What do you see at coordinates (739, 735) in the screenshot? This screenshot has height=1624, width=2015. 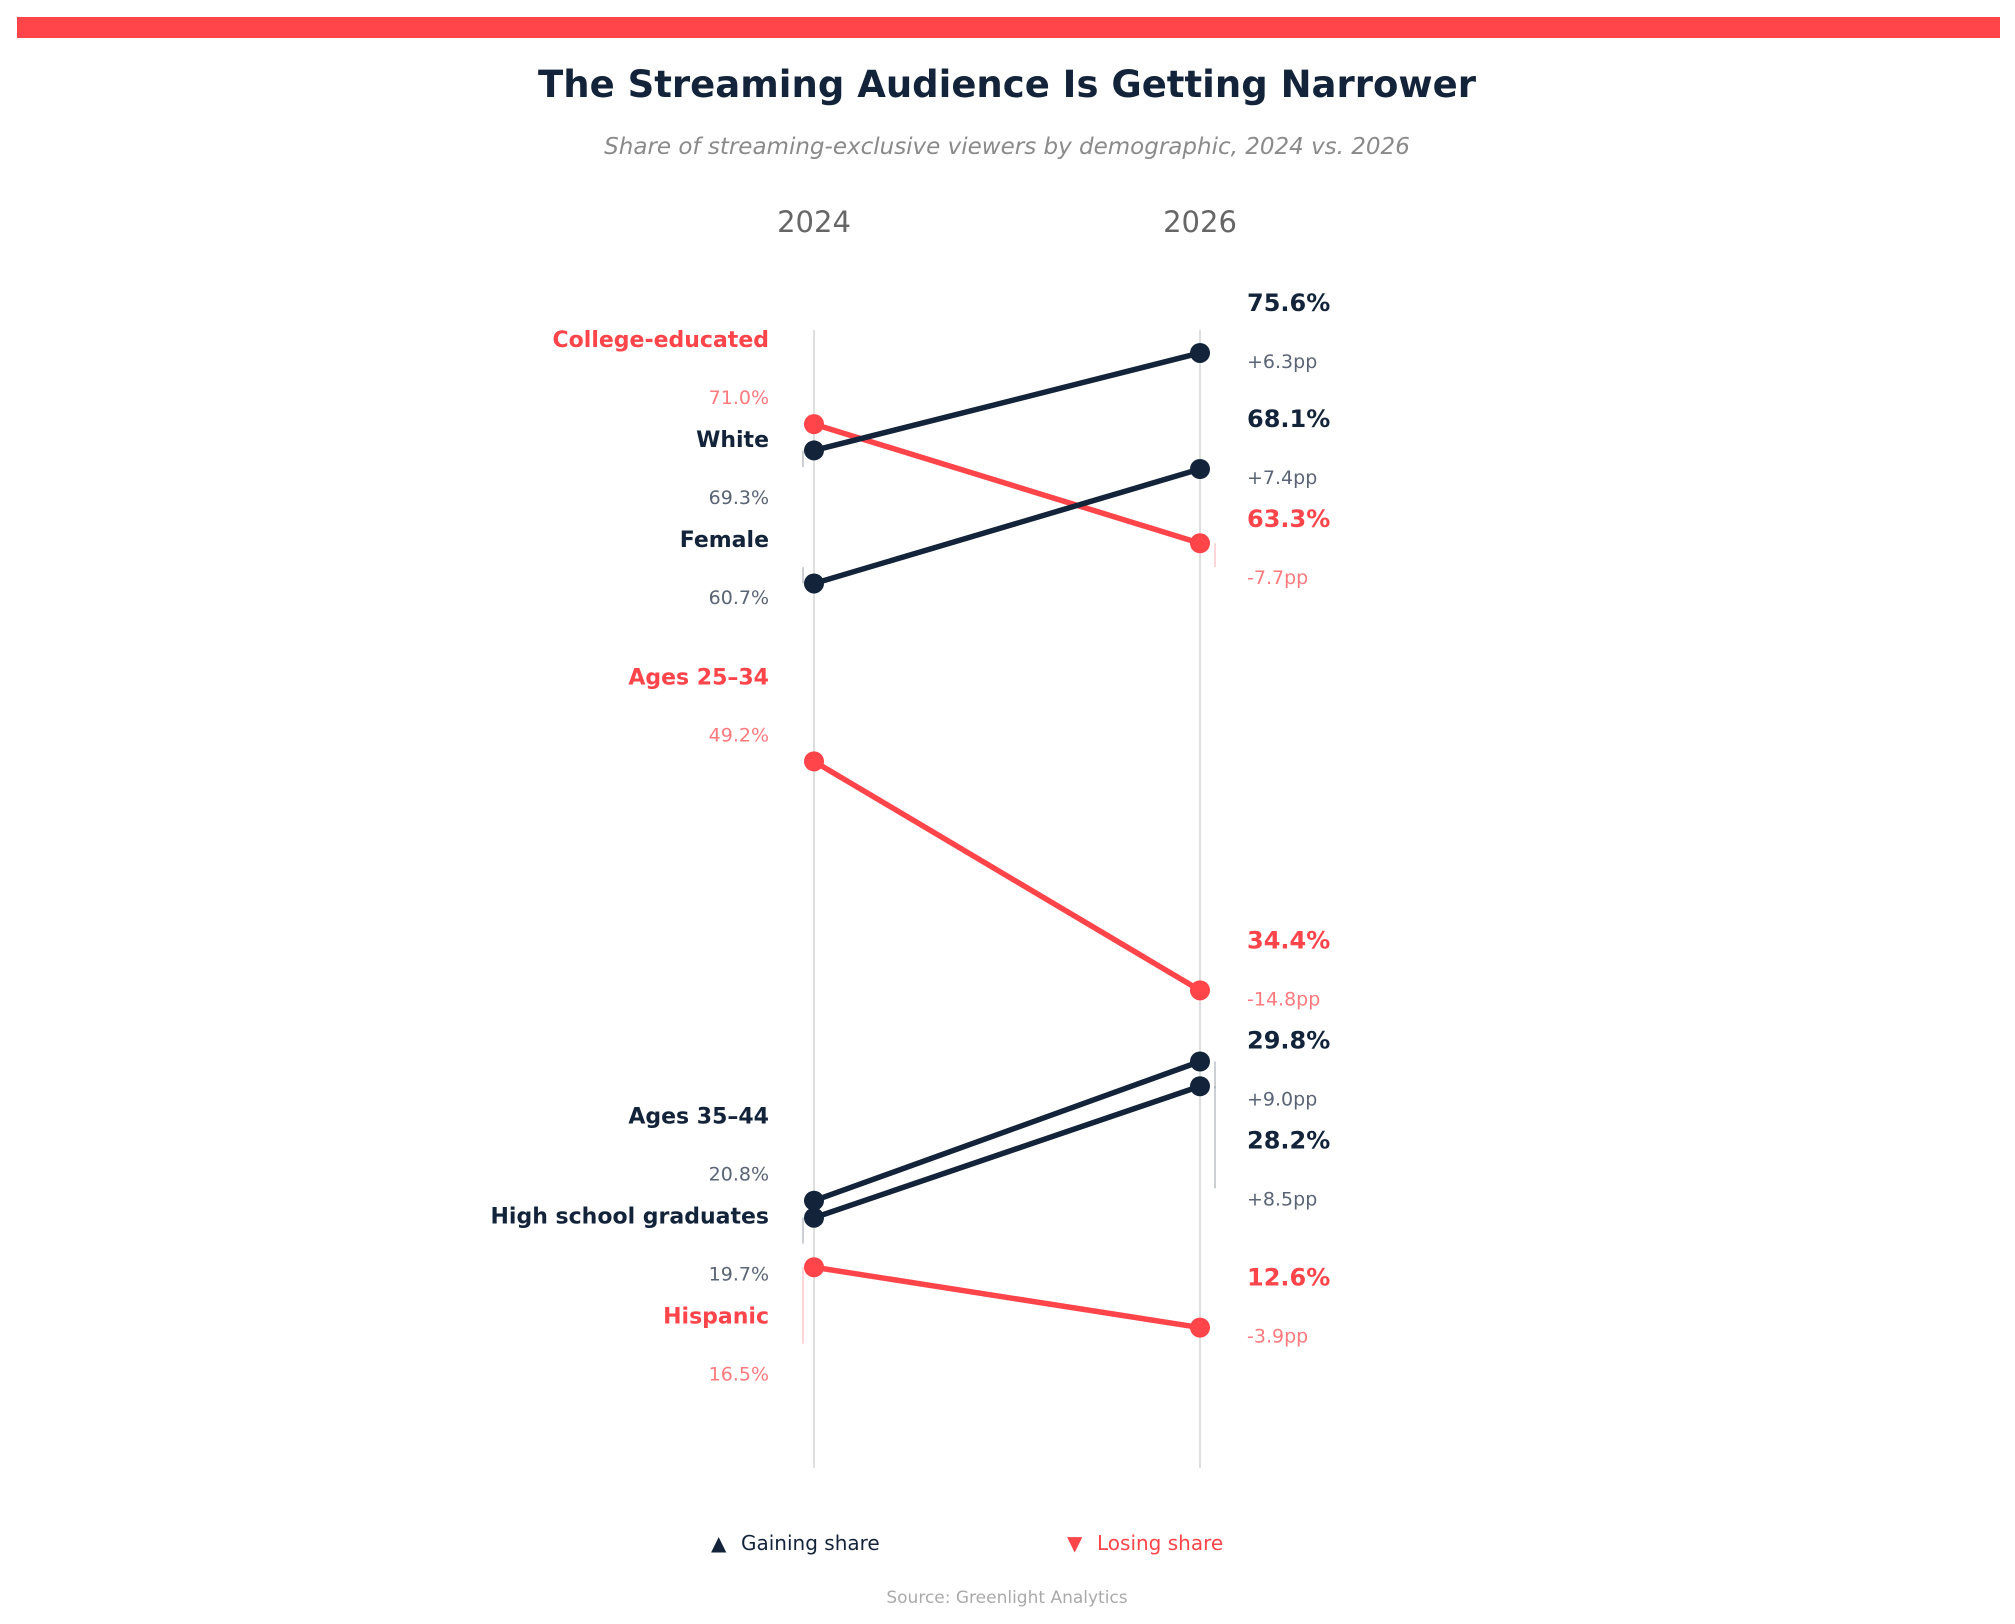 I see `value-2024-ages-25-34: 49.2%` at bounding box center [739, 735].